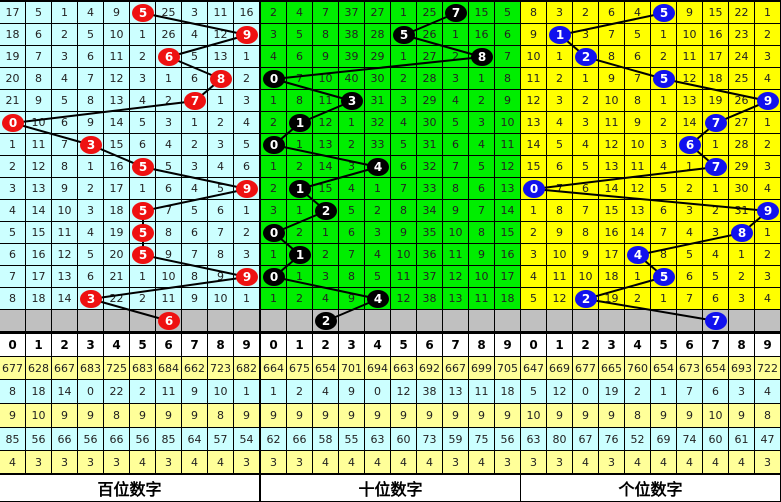 The height and width of the screenshot is (502, 781). I want to click on prediction-ball: 6, so click(169, 321).